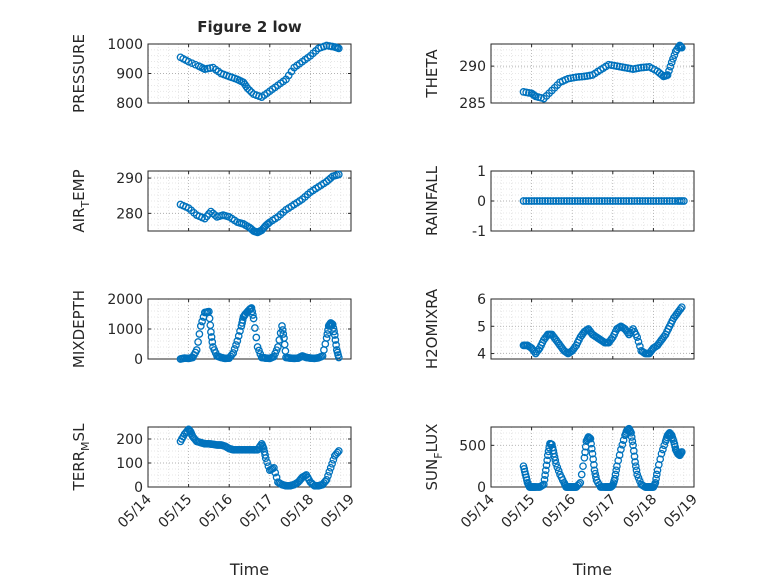 The height and width of the screenshot is (583, 778). Describe the element at coordinates (559, 328) in the screenshot. I see `subplot-6: 4 5 6 H2OMIXRA` at that location.